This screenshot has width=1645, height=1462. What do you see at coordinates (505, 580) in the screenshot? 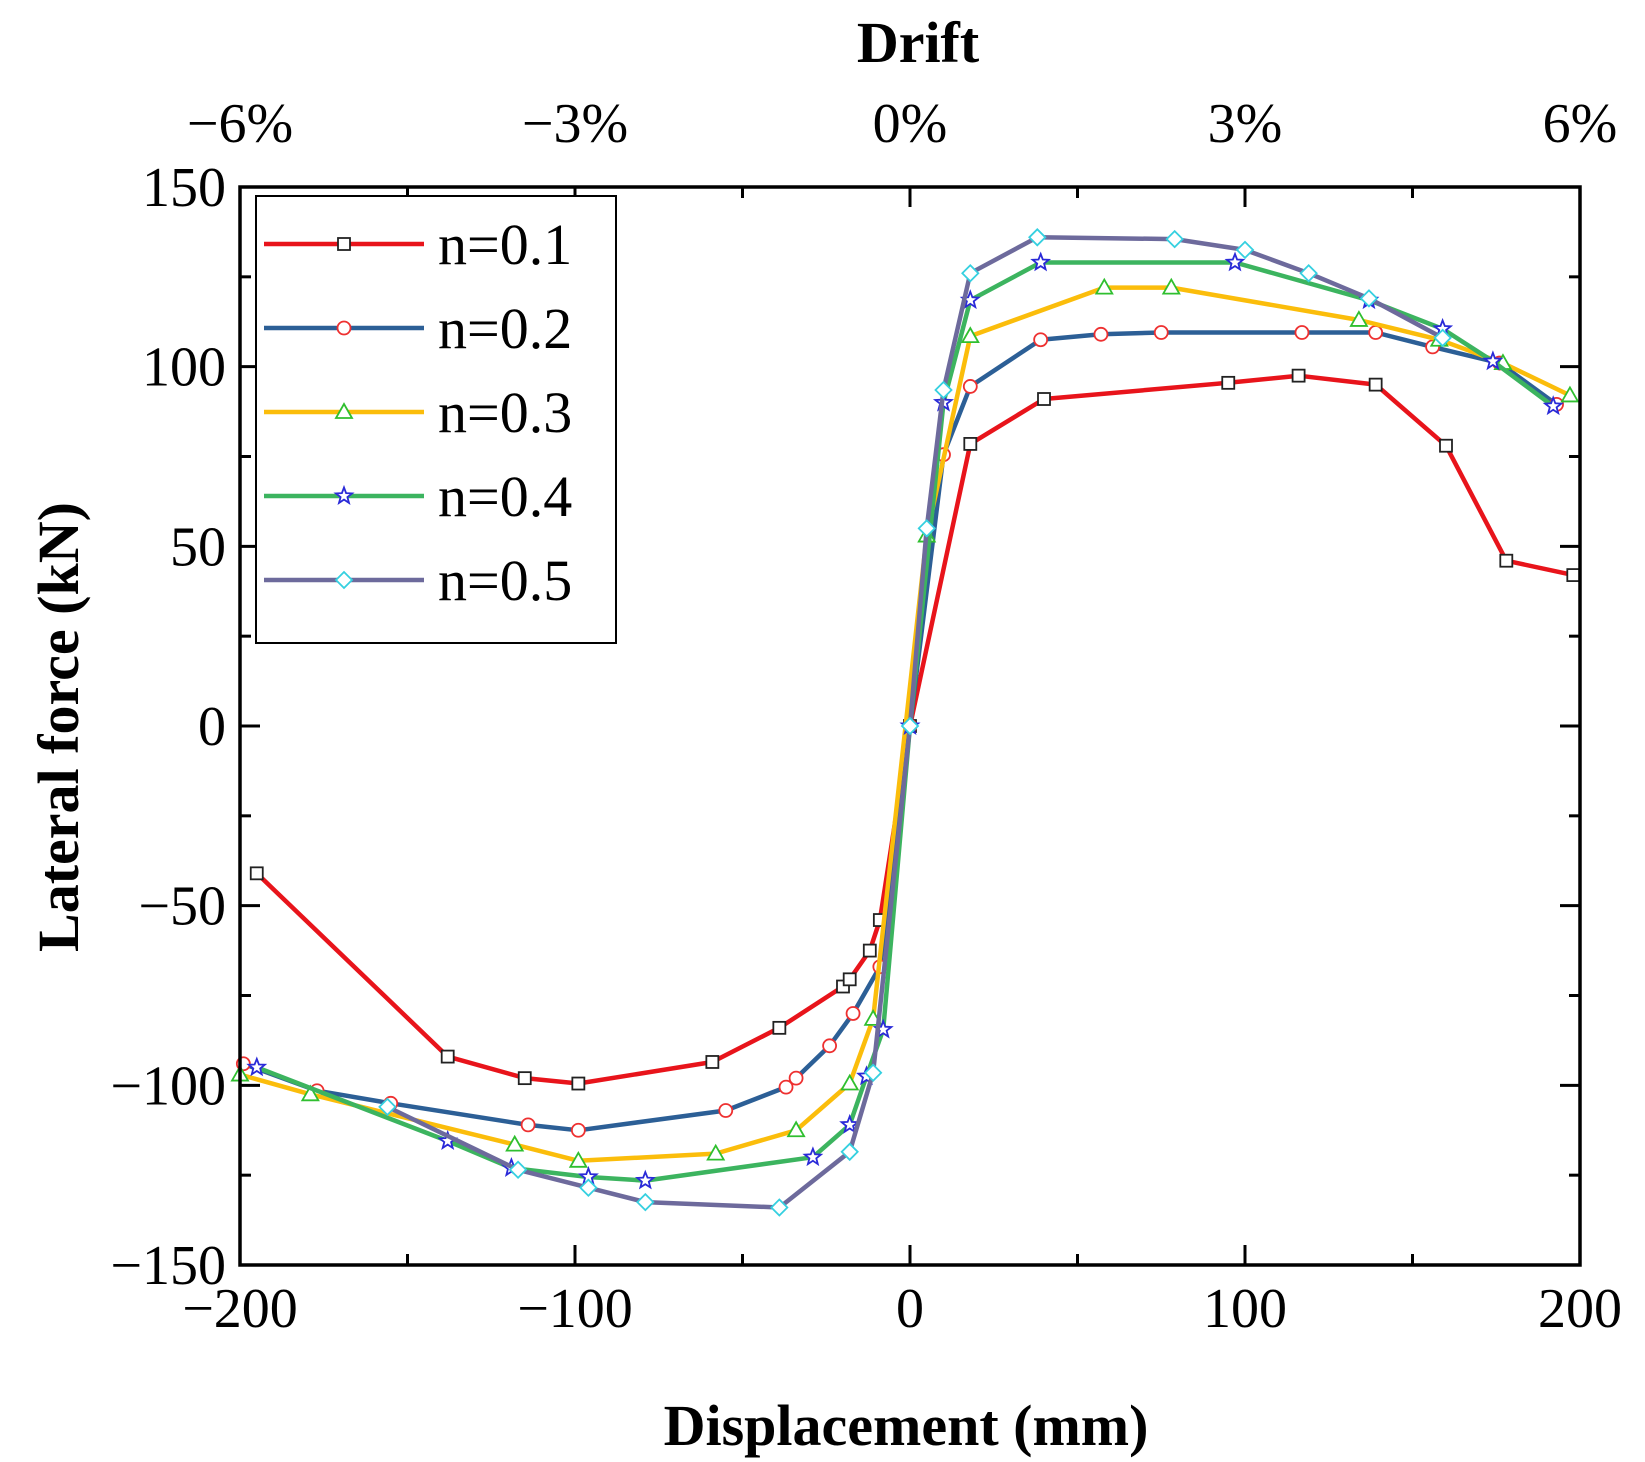
I see `legend-label-n-0-5: n=0.5` at bounding box center [505, 580].